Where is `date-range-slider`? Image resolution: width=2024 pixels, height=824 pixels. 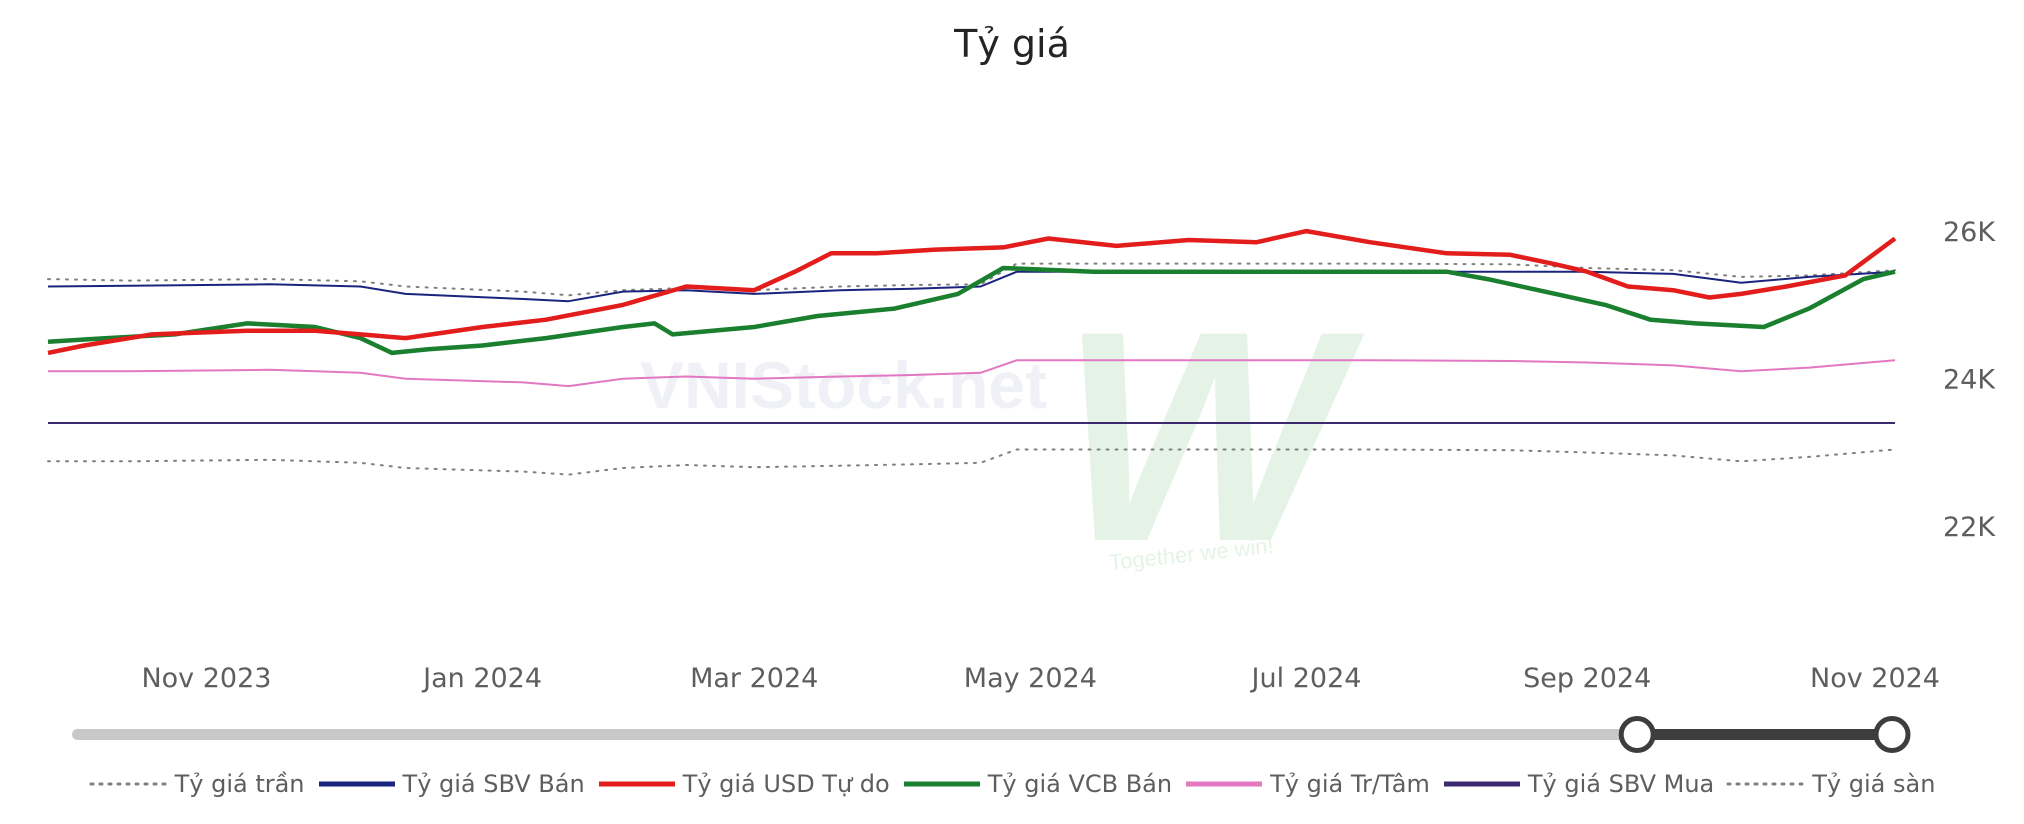 date-range-slider is located at coordinates (991, 734).